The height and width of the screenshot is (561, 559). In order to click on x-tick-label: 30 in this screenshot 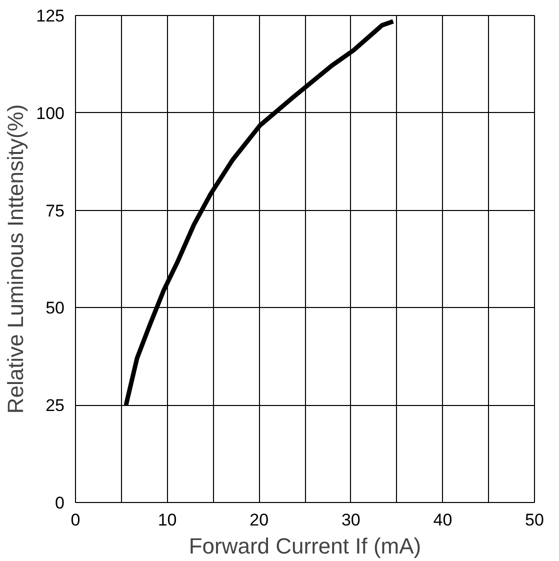, I will do `click(350, 520)`.